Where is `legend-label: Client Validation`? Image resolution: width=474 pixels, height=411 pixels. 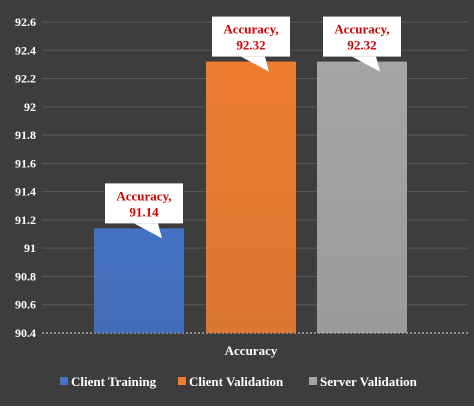
legend-label: Client Validation is located at coordinates (236, 381).